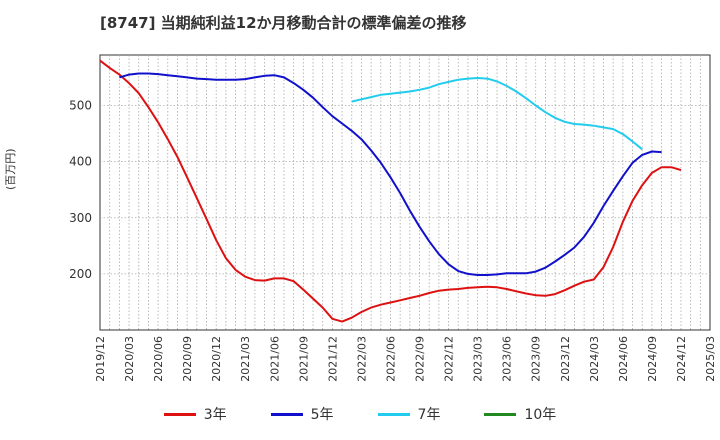 The image size is (720, 440). Describe the element at coordinates (245, 359) in the screenshot. I see `x-tick-label: 2021/03` at that location.